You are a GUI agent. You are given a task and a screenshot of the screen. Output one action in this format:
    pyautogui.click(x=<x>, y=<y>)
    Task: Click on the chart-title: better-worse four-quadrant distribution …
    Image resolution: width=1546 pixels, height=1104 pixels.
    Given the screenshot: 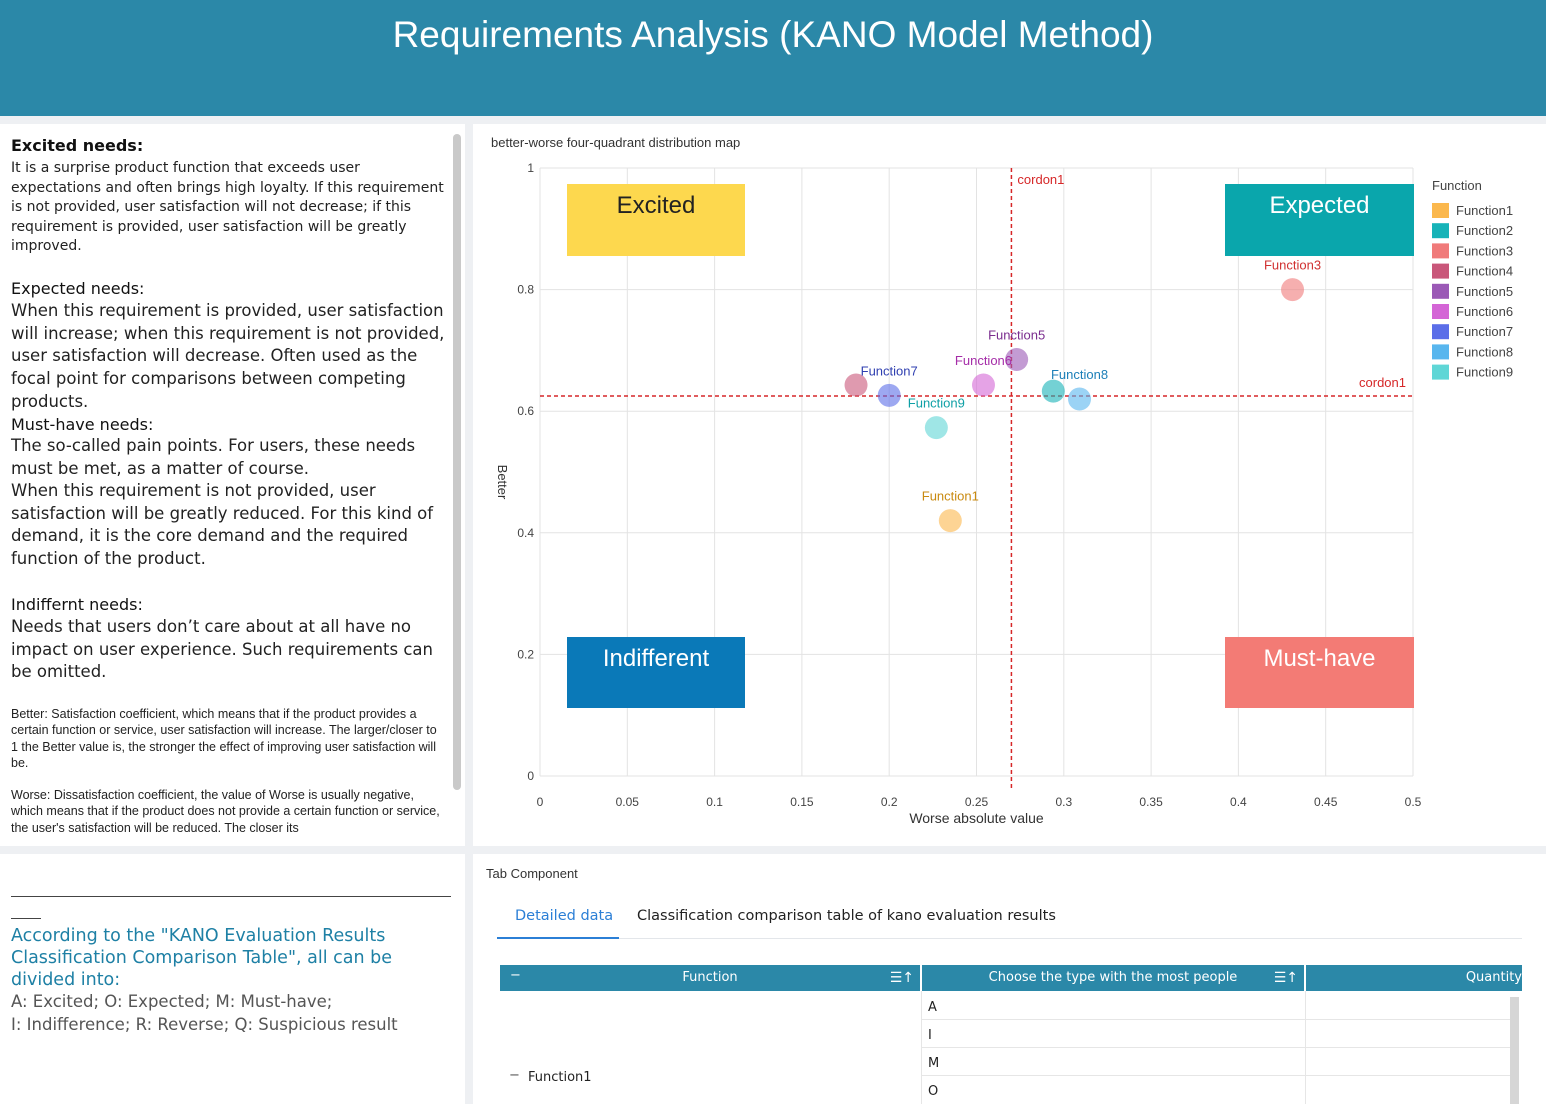 What is the action you would take?
    pyautogui.click(x=616, y=142)
    